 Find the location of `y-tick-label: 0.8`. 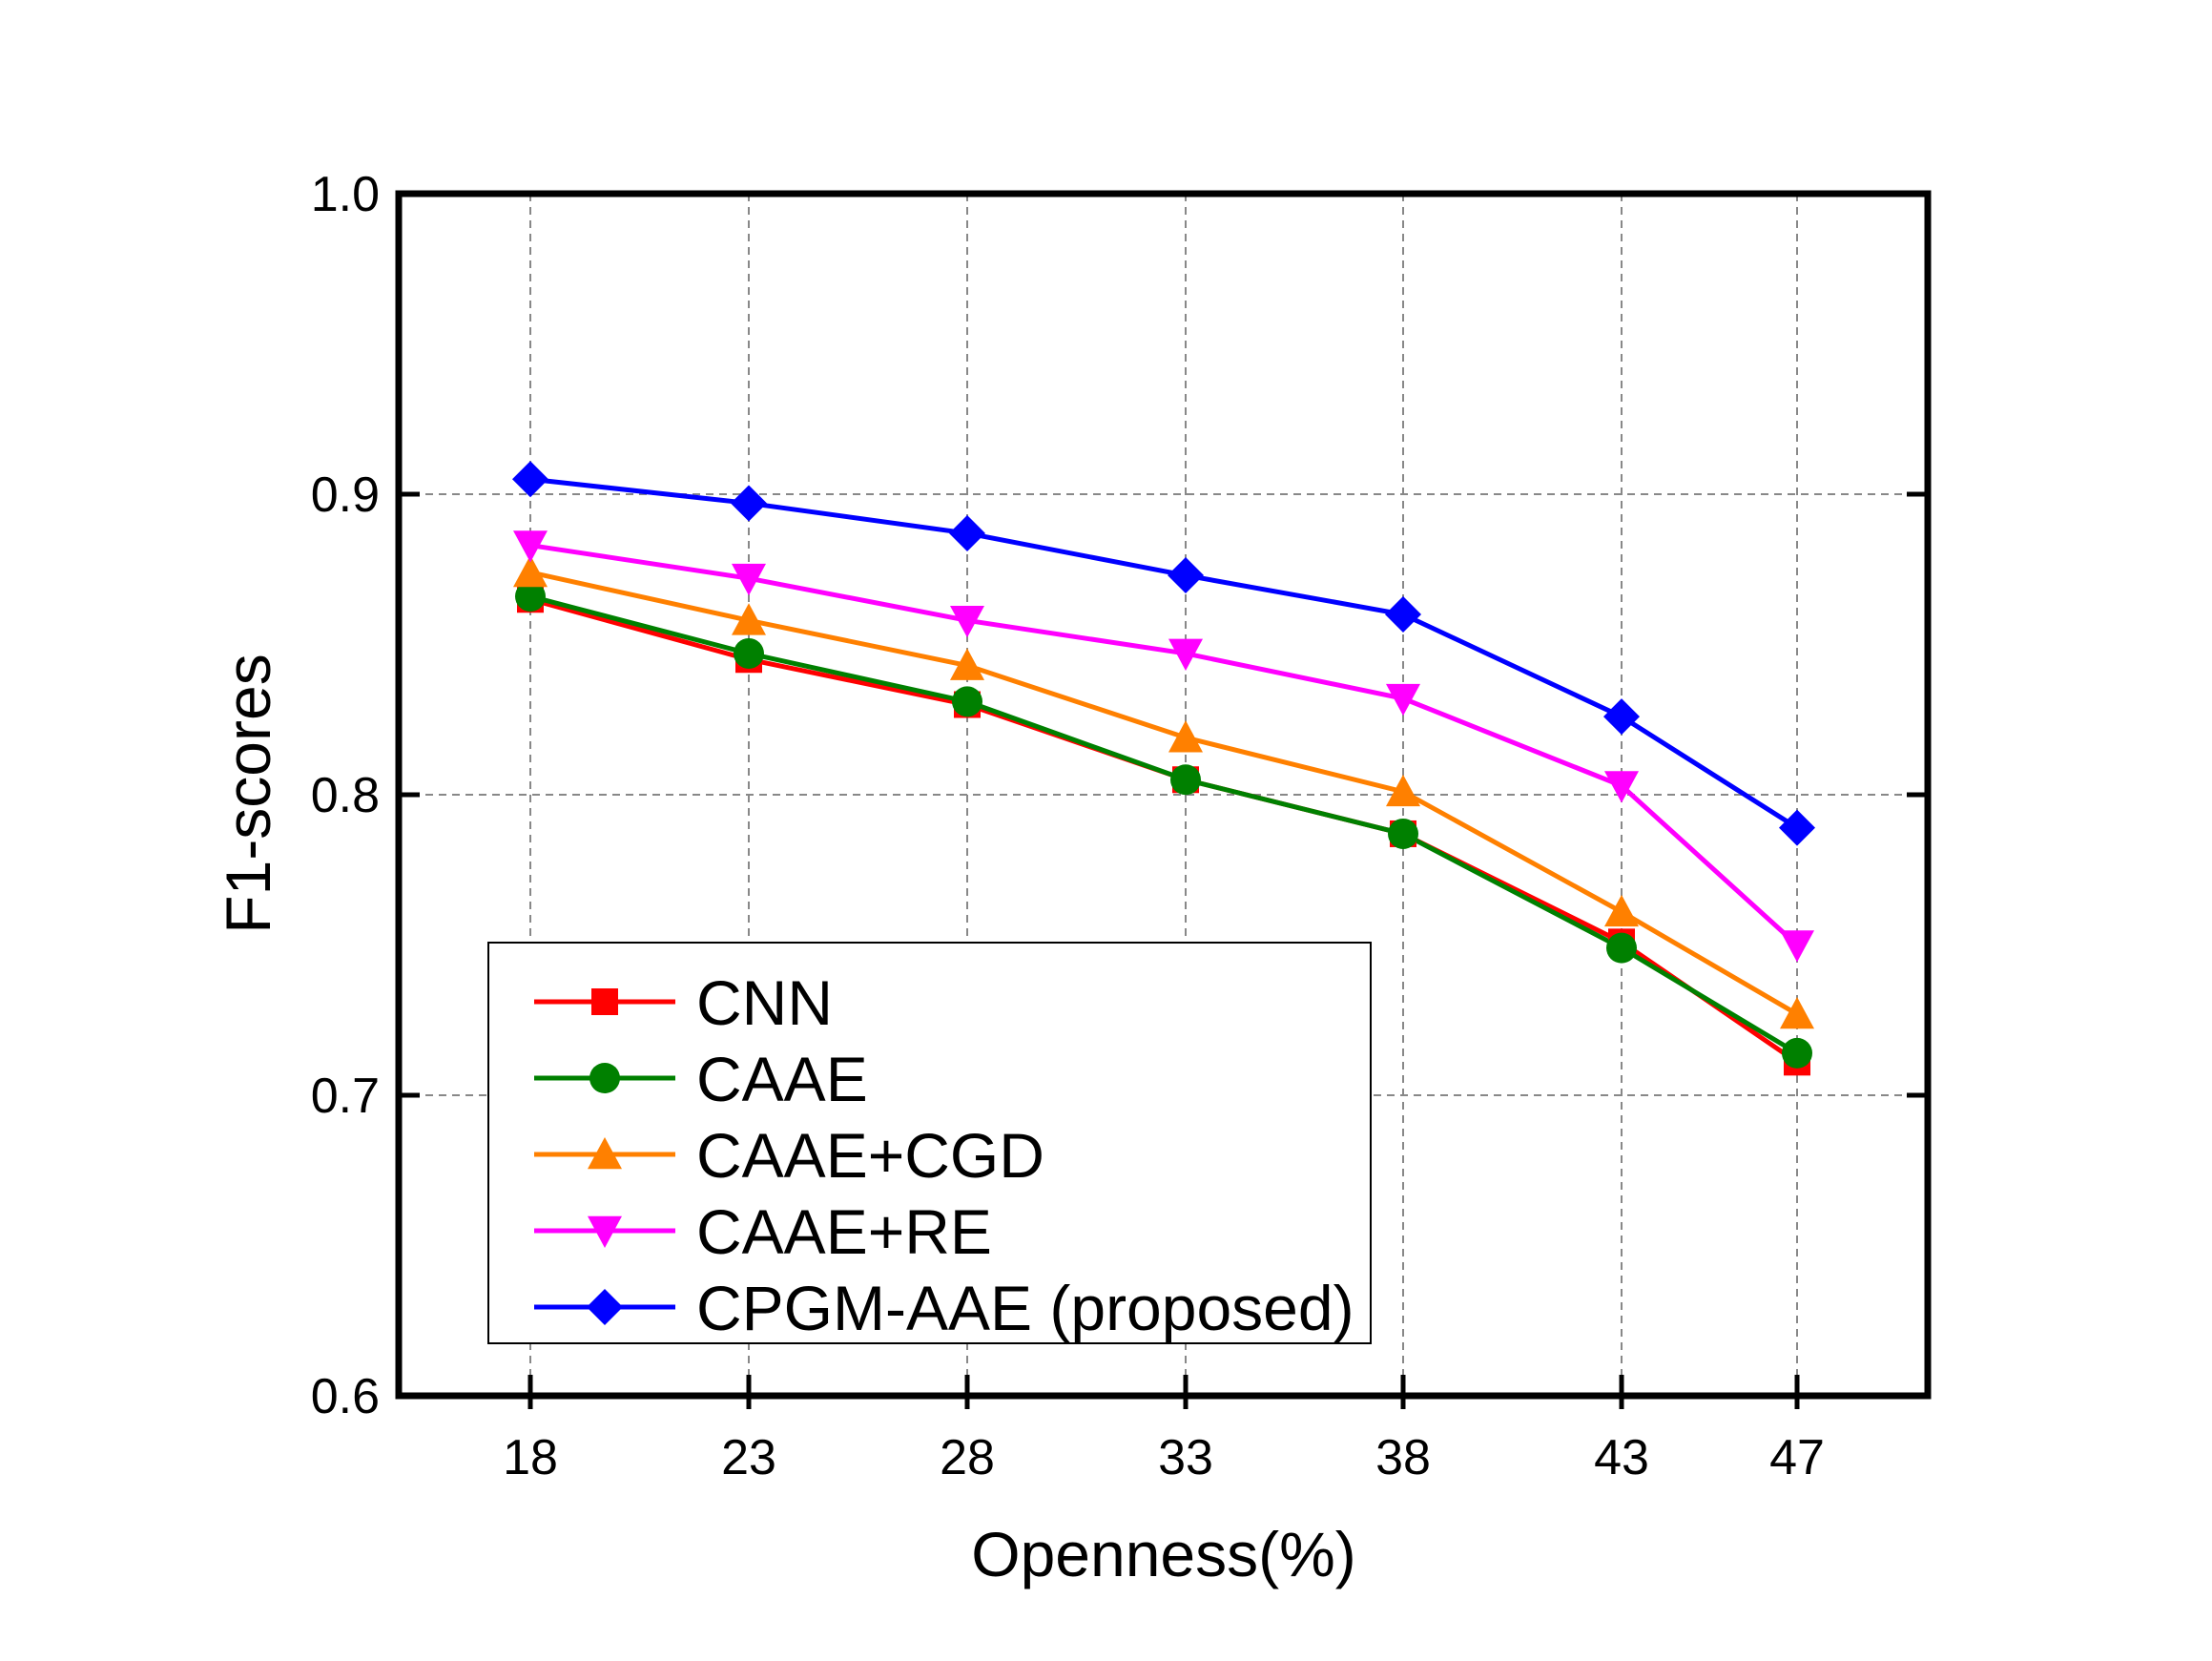

y-tick-label: 0.8 is located at coordinates (345, 795).